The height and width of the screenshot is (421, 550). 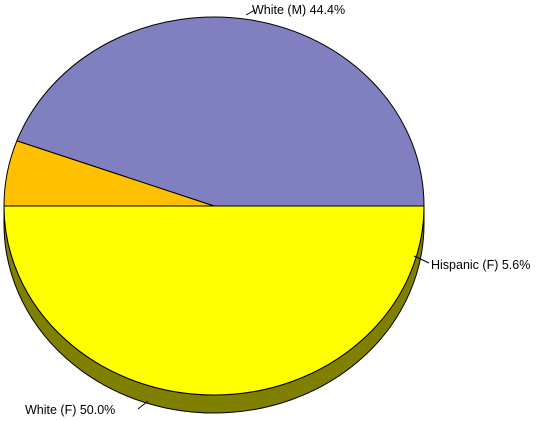 What do you see at coordinates (143, 405) in the screenshot?
I see `leader-line-white-f` at bounding box center [143, 405].